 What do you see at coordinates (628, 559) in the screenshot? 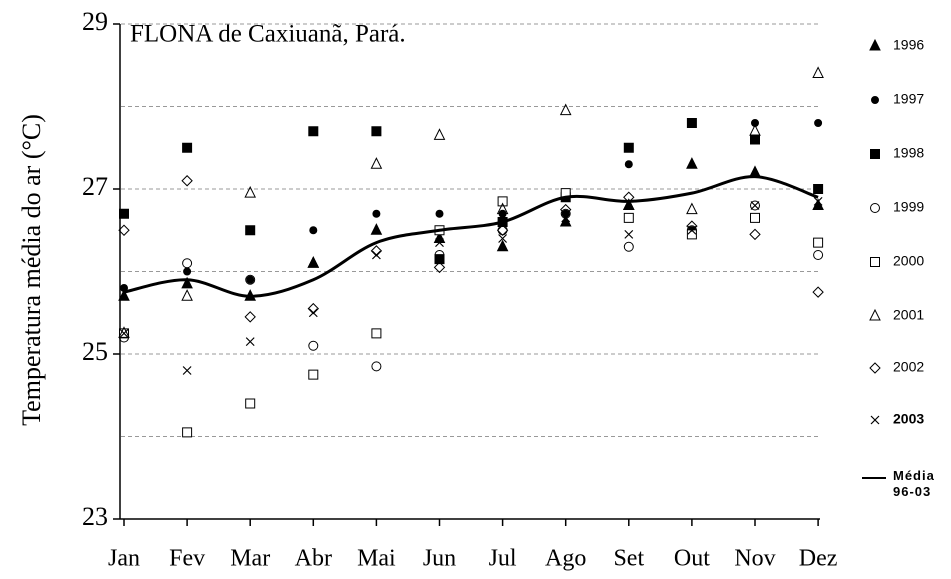
I see `x-tick-label: Set` at bounding box center [628, 559].